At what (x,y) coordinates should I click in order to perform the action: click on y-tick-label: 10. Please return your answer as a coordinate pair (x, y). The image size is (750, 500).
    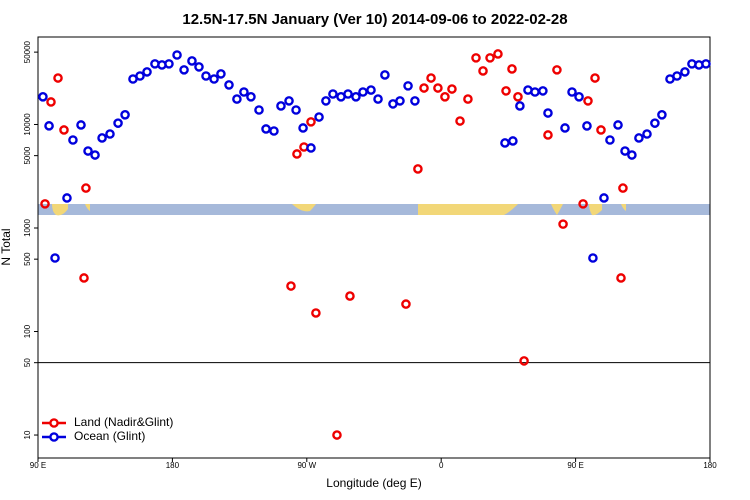
    Looking at the image, I should click on (27, 434).